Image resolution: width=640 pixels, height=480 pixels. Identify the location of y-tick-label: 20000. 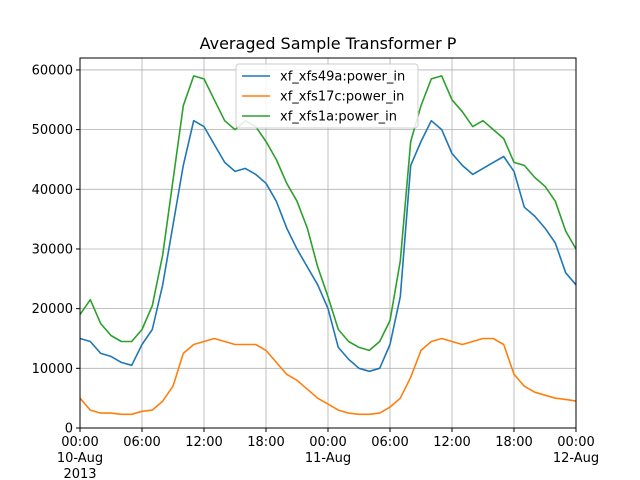
(52, 309).